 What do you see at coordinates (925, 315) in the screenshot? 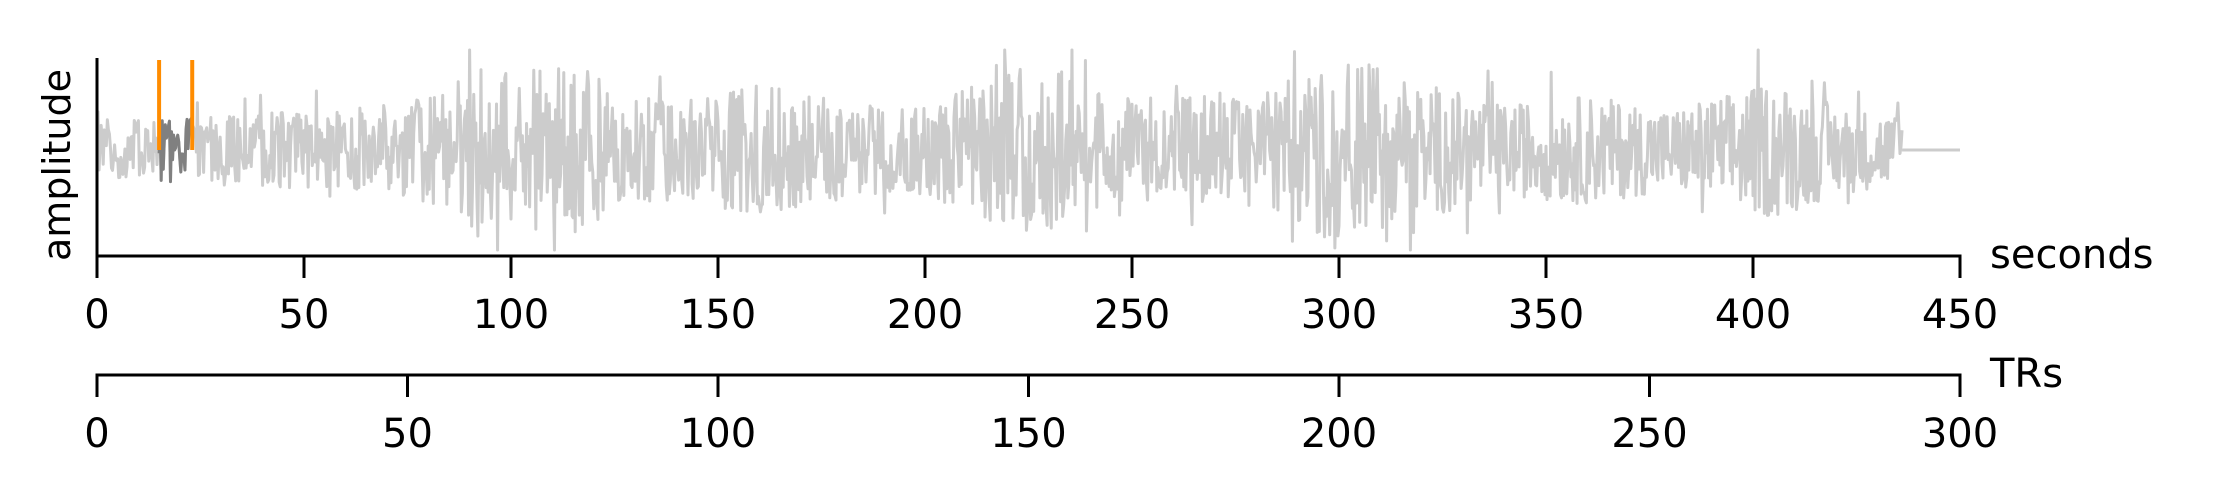
I see `x-axis-seconds-tick-label: 200` at bounding box center [925, 315].